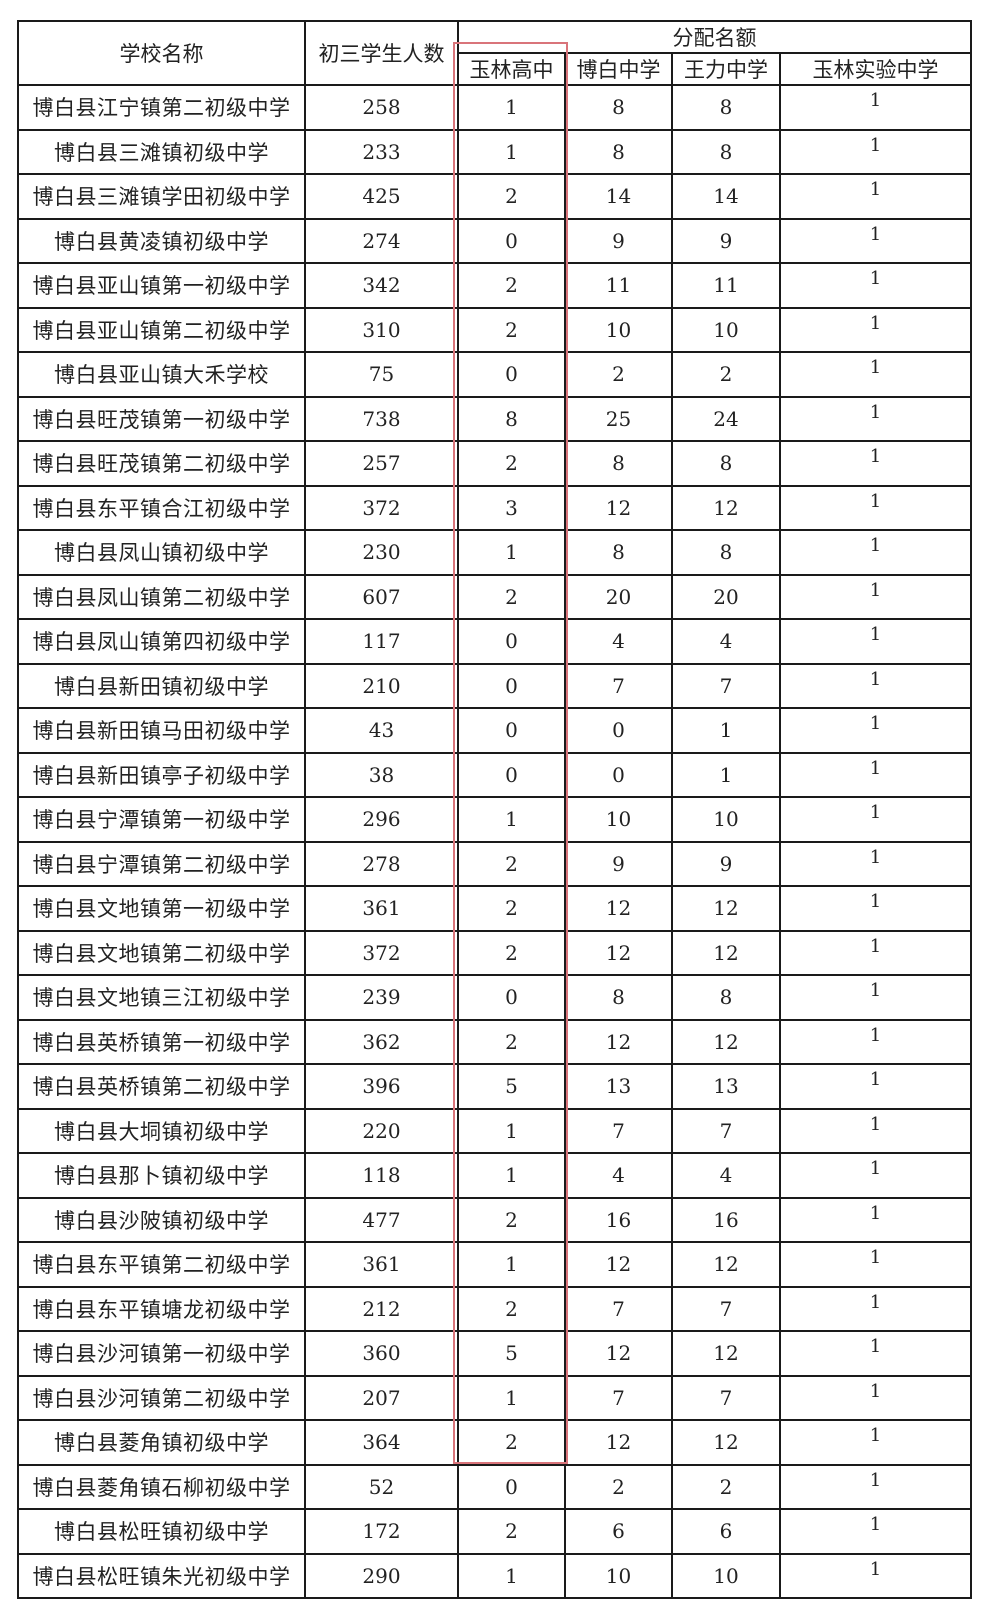  Describe the element at coordinates (618, 196) in the screenshot. I see `bobai-middle-quota: 14` at that location.